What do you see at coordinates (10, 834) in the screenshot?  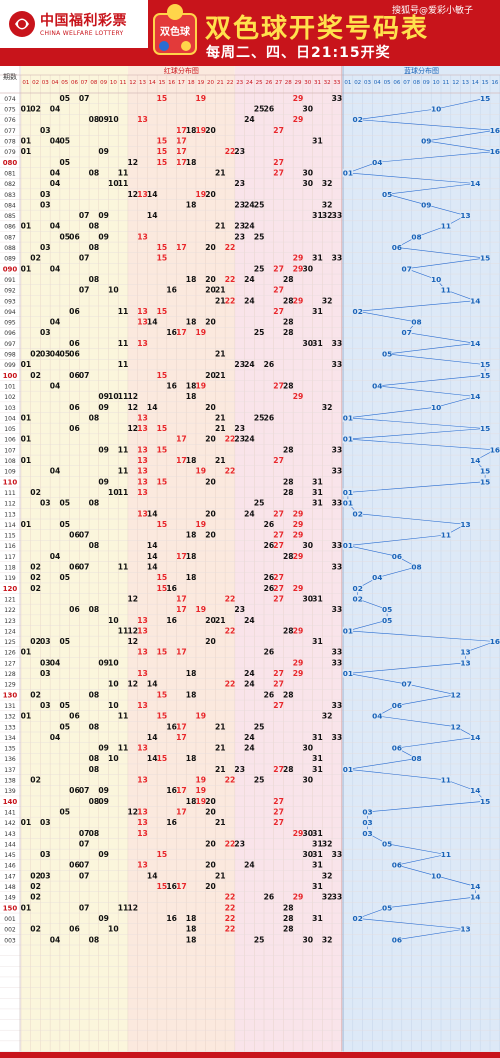 I see `issue-number: 143` at bounding box center [10, 834].